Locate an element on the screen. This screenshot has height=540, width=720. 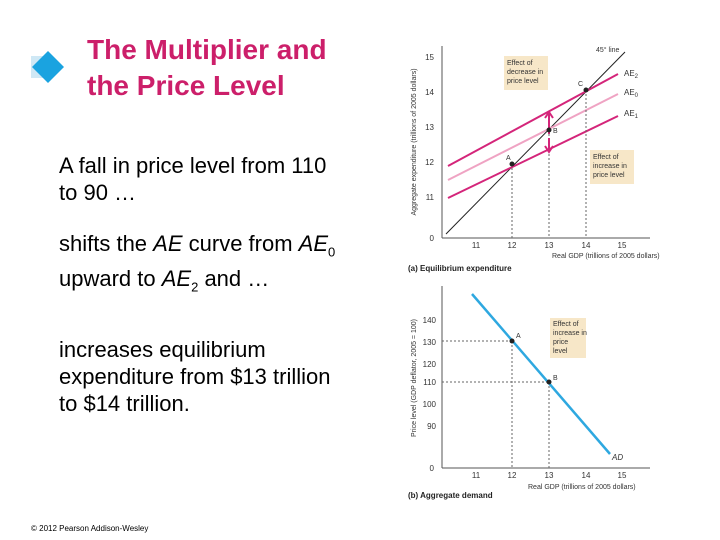
fig-b-ytick: 110 is located at coordinates (429, 382).